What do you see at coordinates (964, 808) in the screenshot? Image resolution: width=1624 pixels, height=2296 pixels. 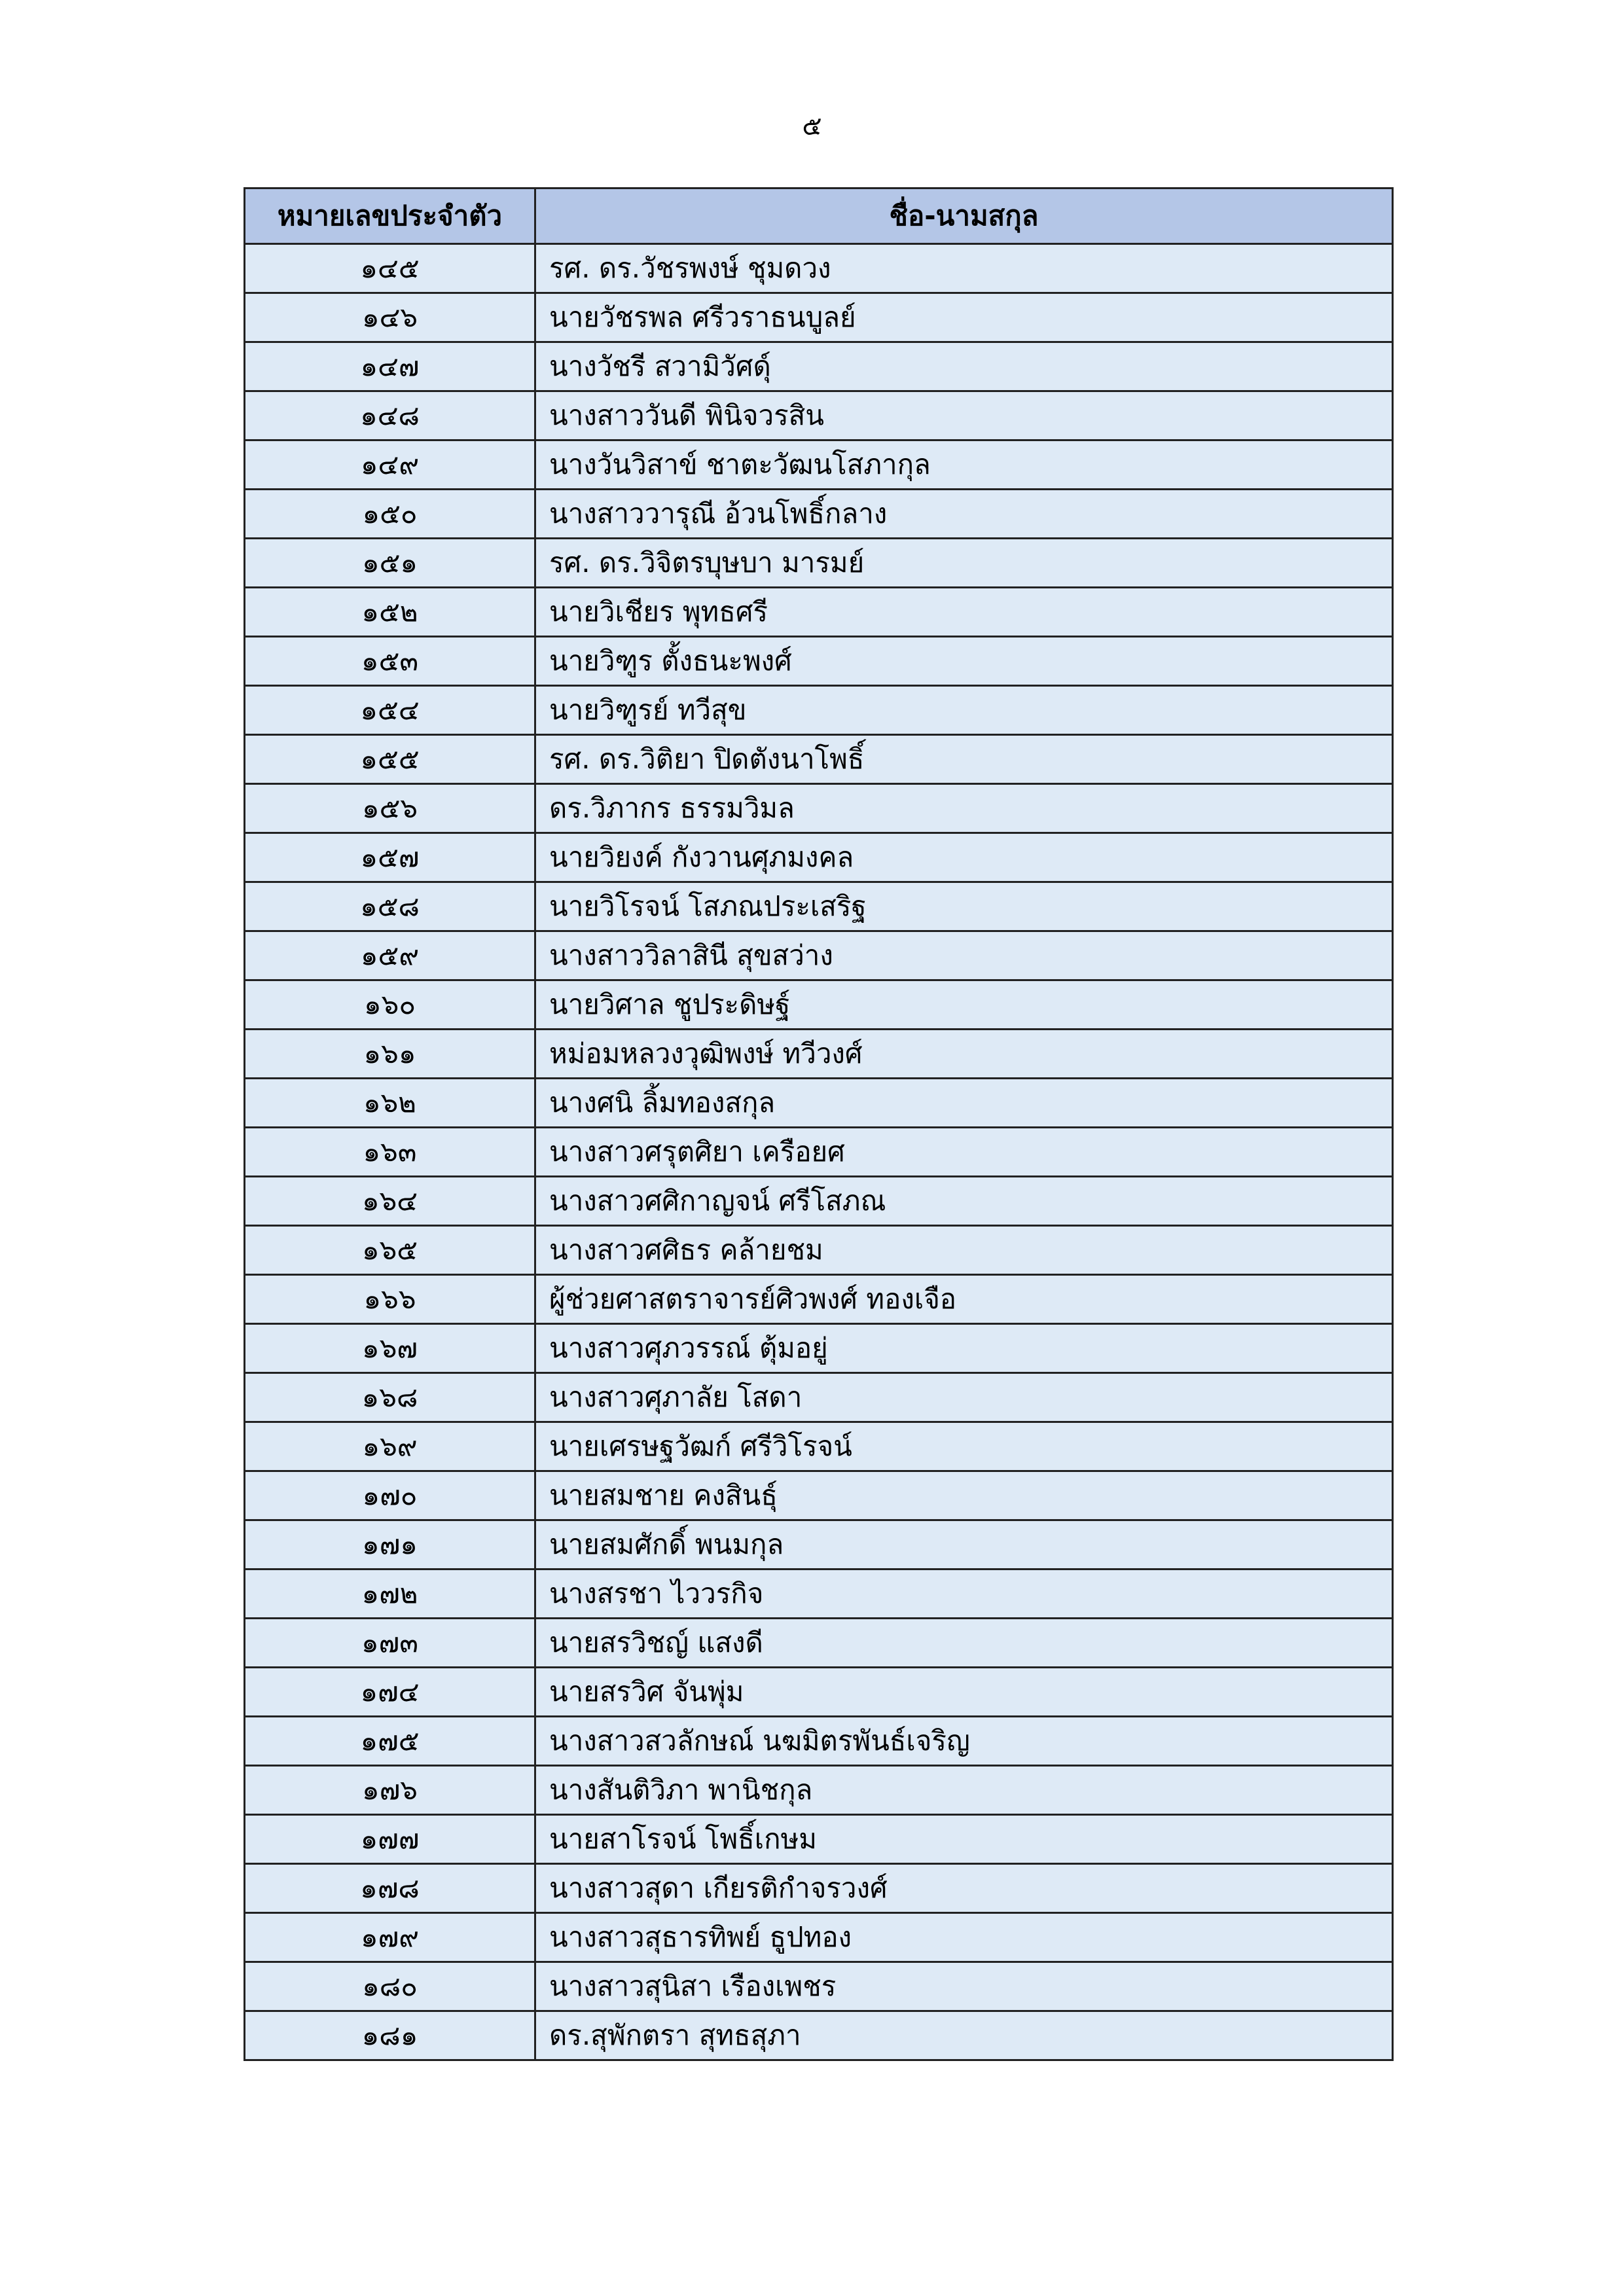 I see `cell-name: ดร.วิภากร ธรรมวิมล` at bounding box center [964, 808].